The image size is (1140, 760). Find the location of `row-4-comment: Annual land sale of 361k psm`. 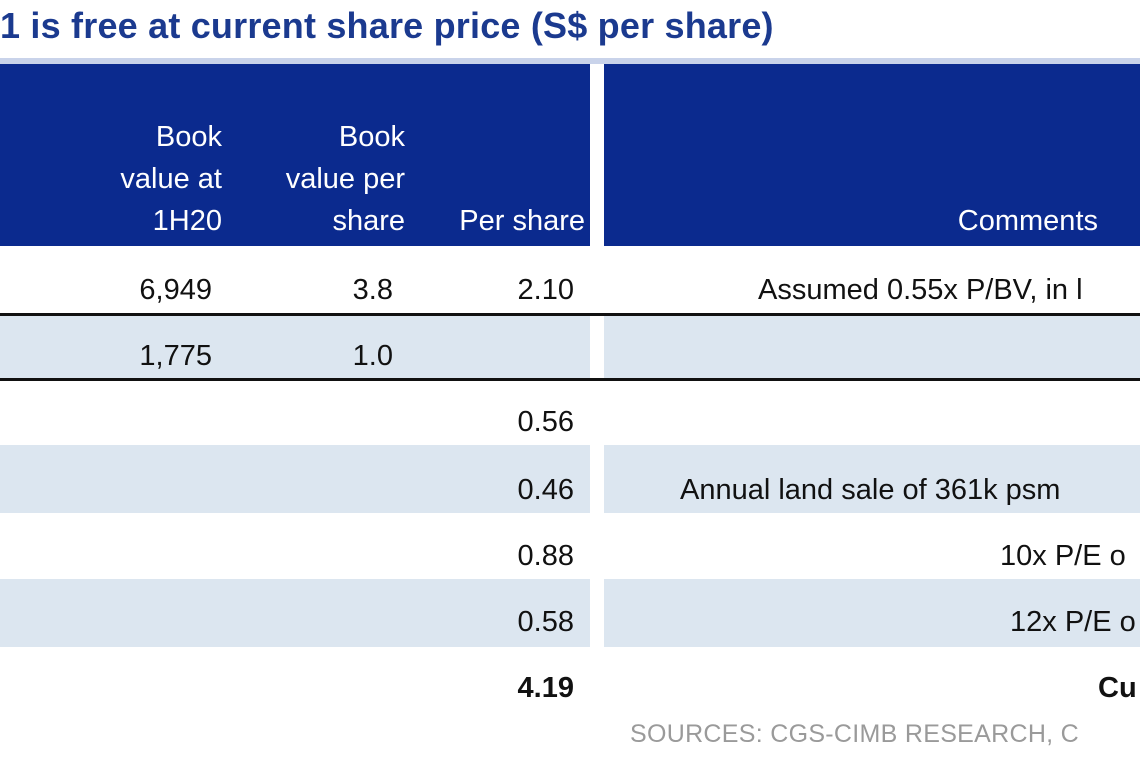

row-4-comment: Annual land sale of 361k psm is located at coordinates (870, 490).